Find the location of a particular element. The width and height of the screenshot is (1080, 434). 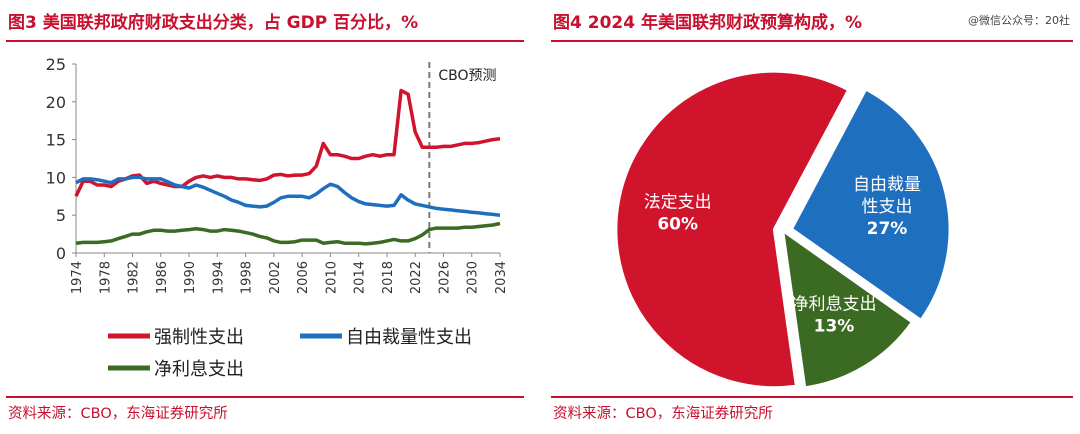

pie-slice-label: 法定支出 is located at coordinates (678, 202).